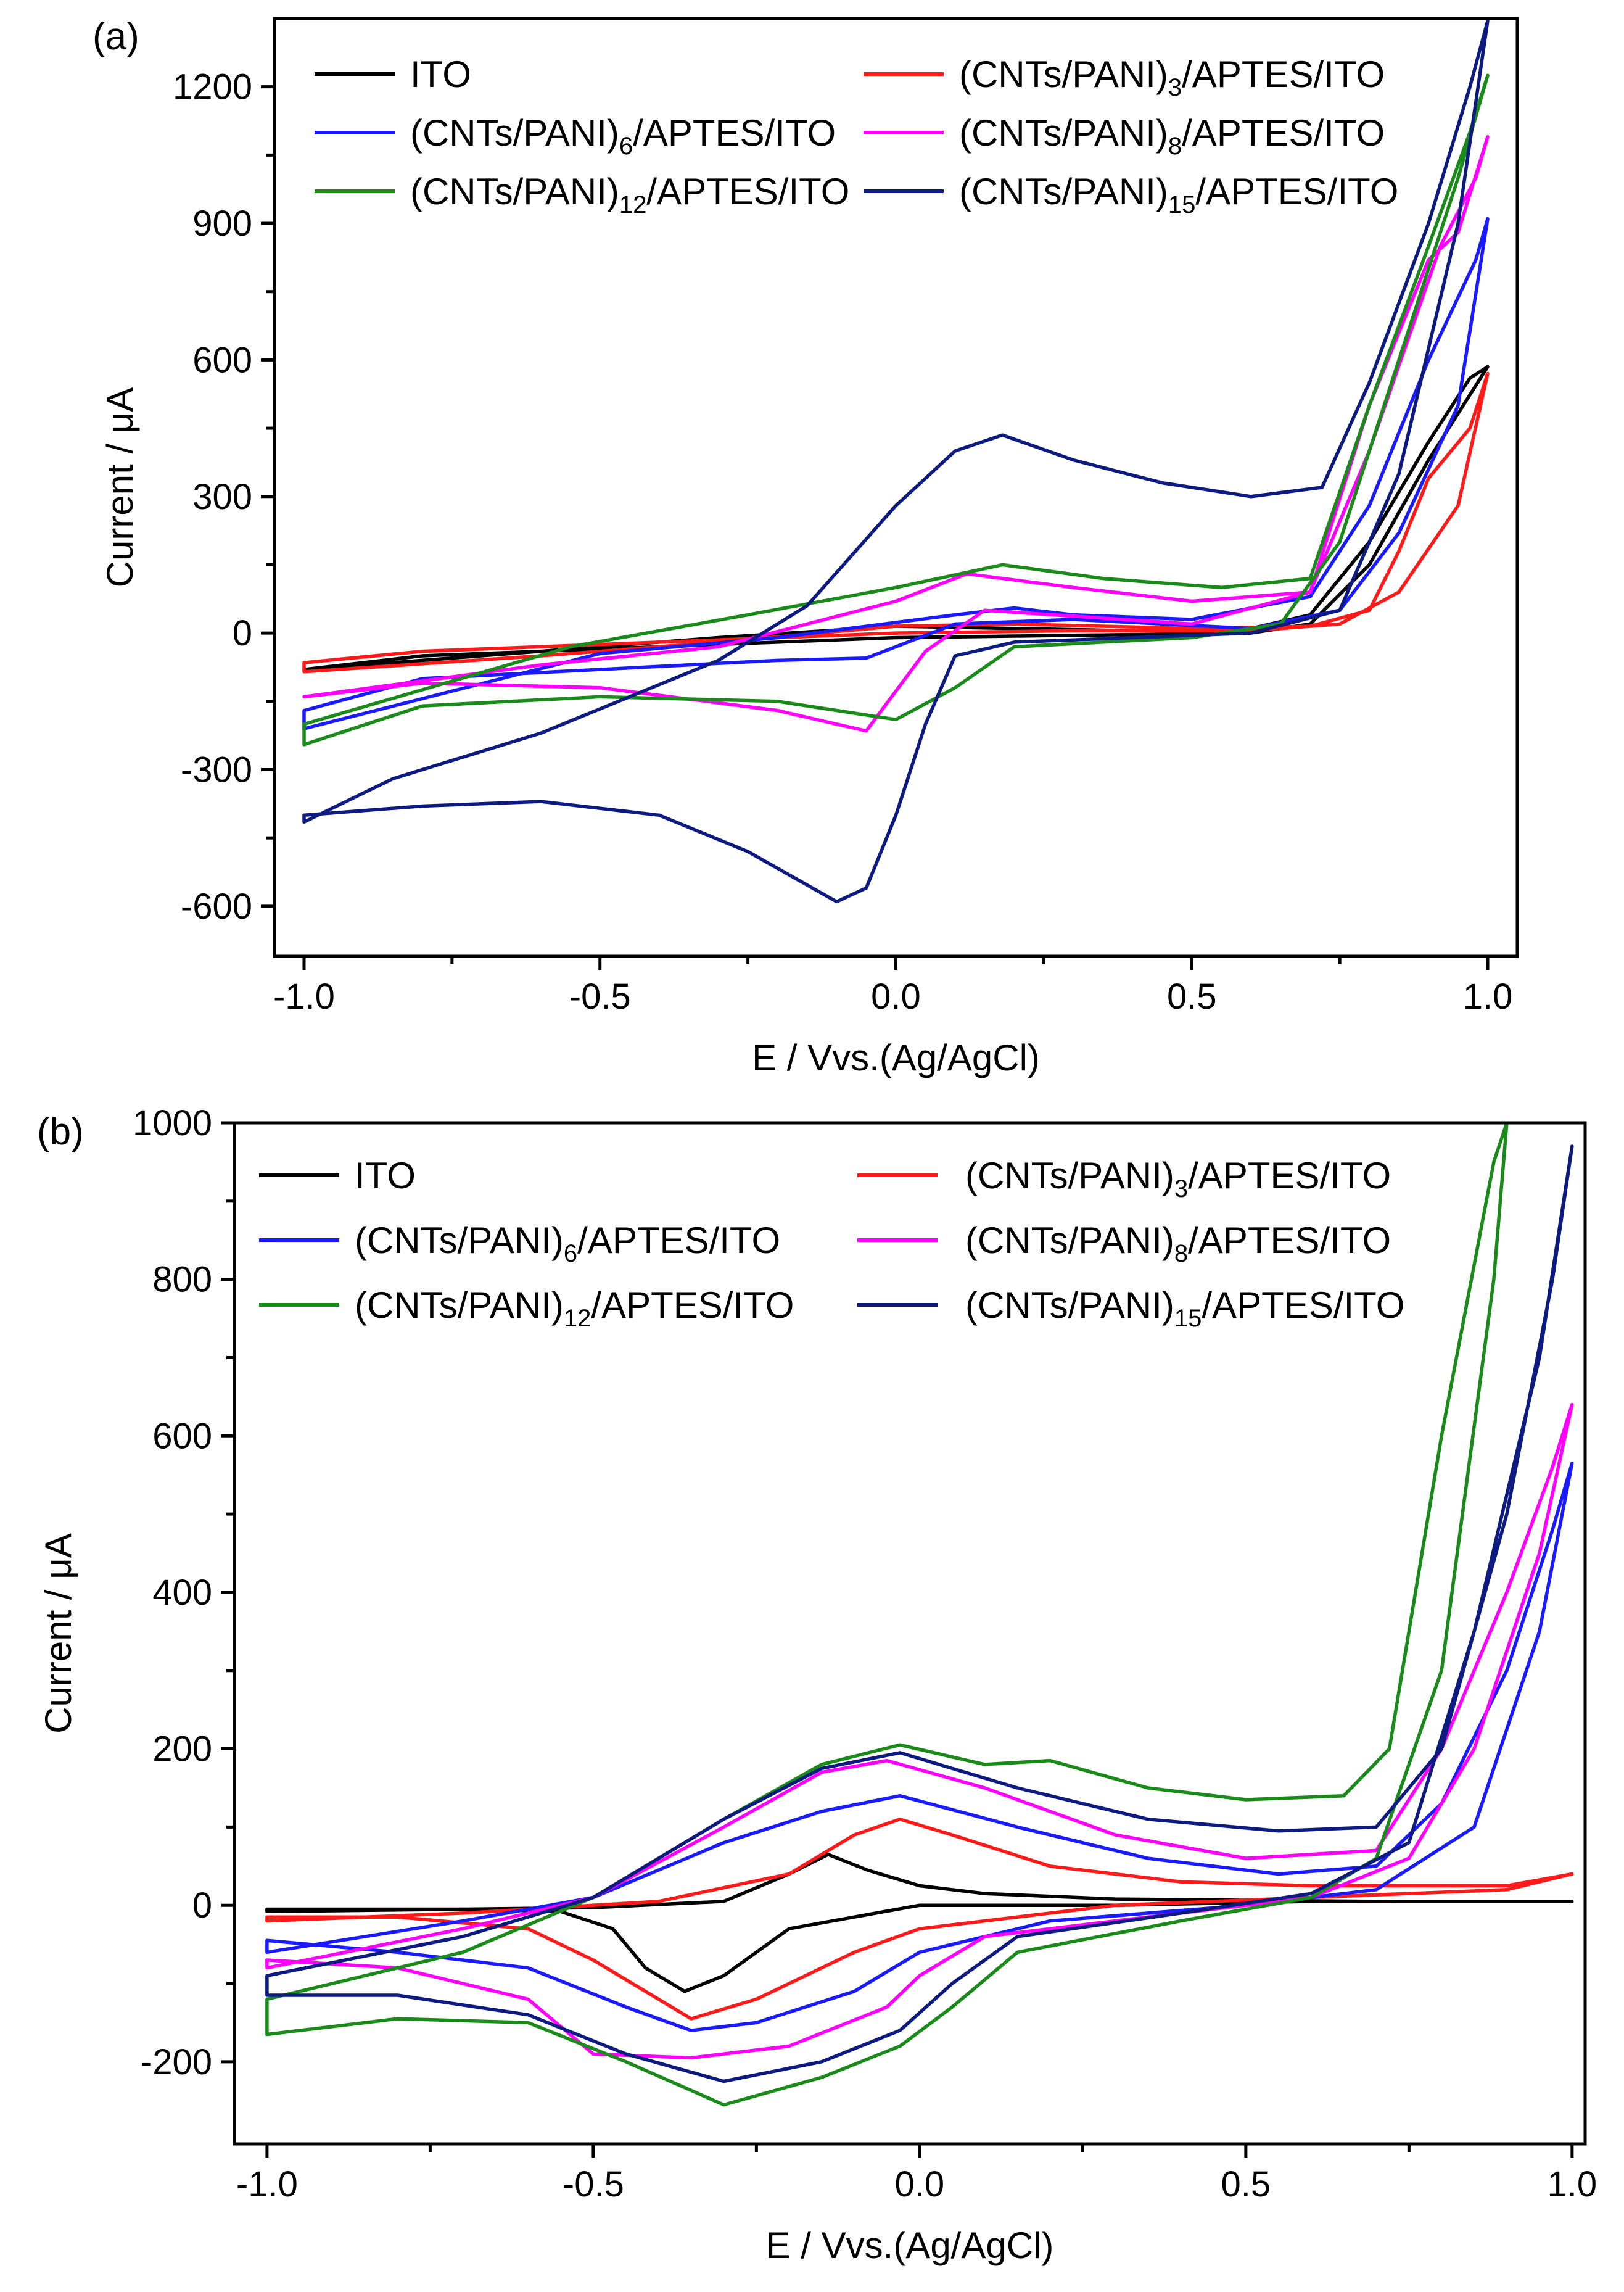 The width and height of the screenshot is (1624, 2292). I want to click on y-tick-label: -600, so click(216, 907).